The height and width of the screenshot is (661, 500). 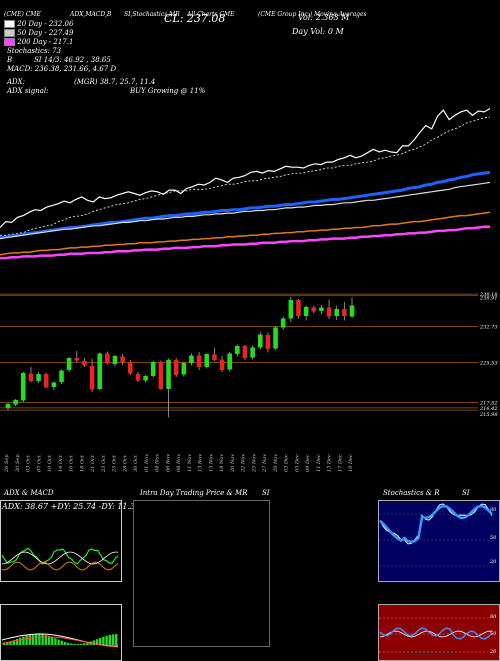 I want to click on si-line: SI 14/3: 46.92 , 38.65, so click(x=72, y=60).